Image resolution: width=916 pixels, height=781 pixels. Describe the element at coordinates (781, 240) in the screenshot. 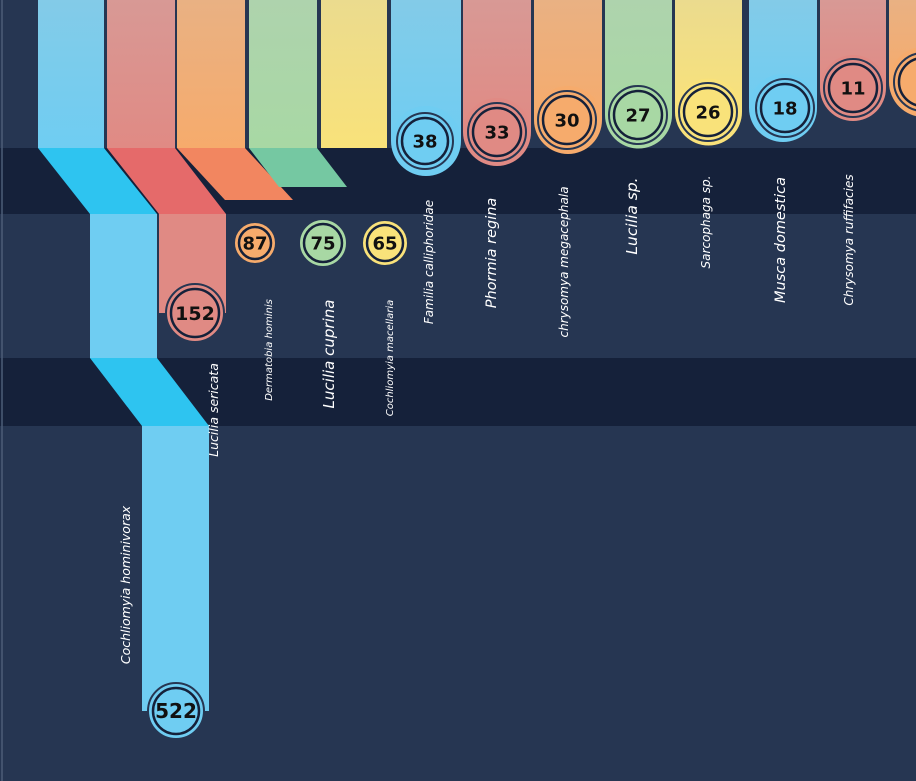

I see `category-label: Musca domestica` at that location.